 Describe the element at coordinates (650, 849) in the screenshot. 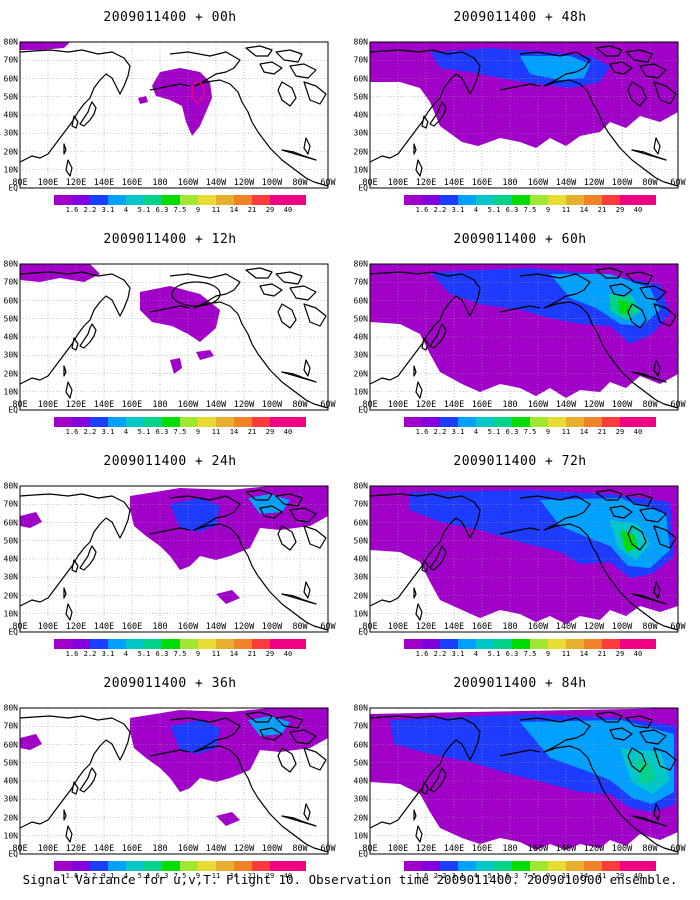

I see `longitude-tick-label: 80W` at that location.